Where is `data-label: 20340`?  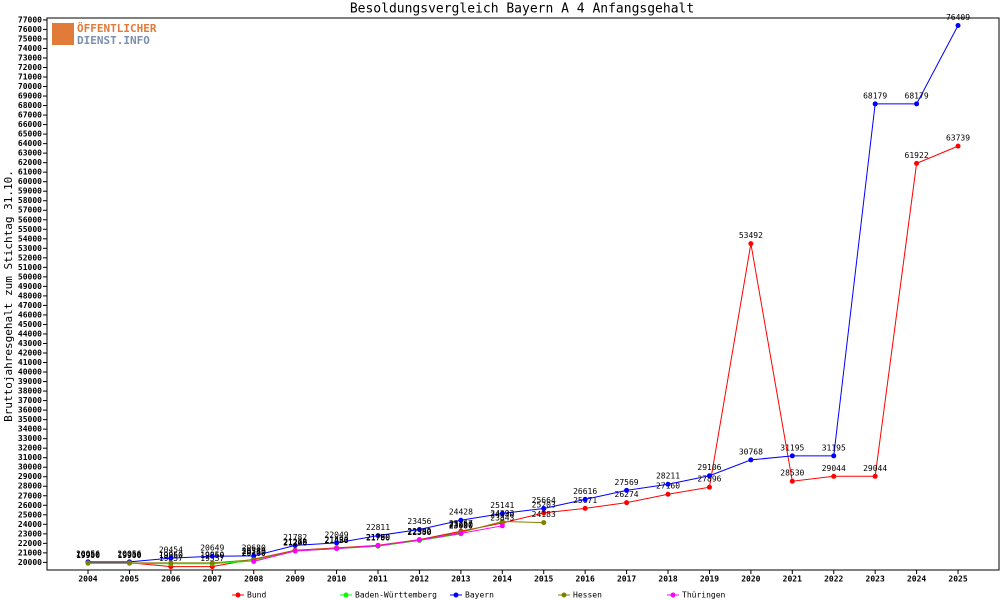 data-label: 20340 is located at coordinates (254, 551).